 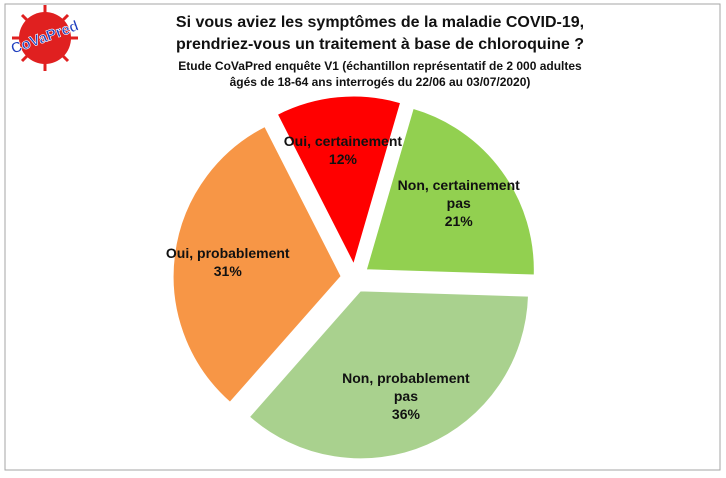 I want to click on value-label: 21%, so click(x=458, y=220).